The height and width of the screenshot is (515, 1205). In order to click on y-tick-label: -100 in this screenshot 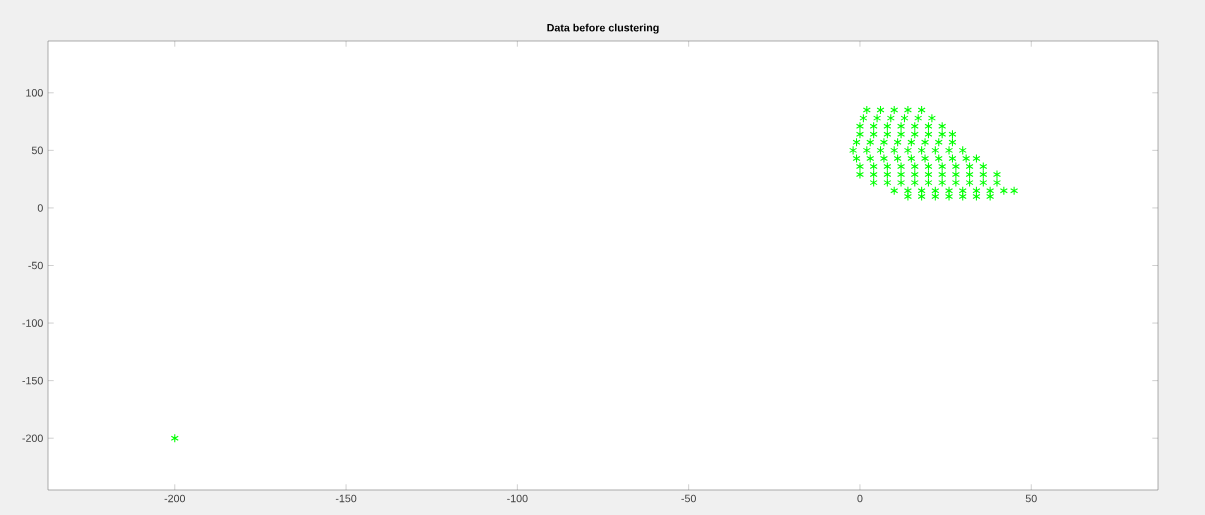, I will do `click(32, 323)`.